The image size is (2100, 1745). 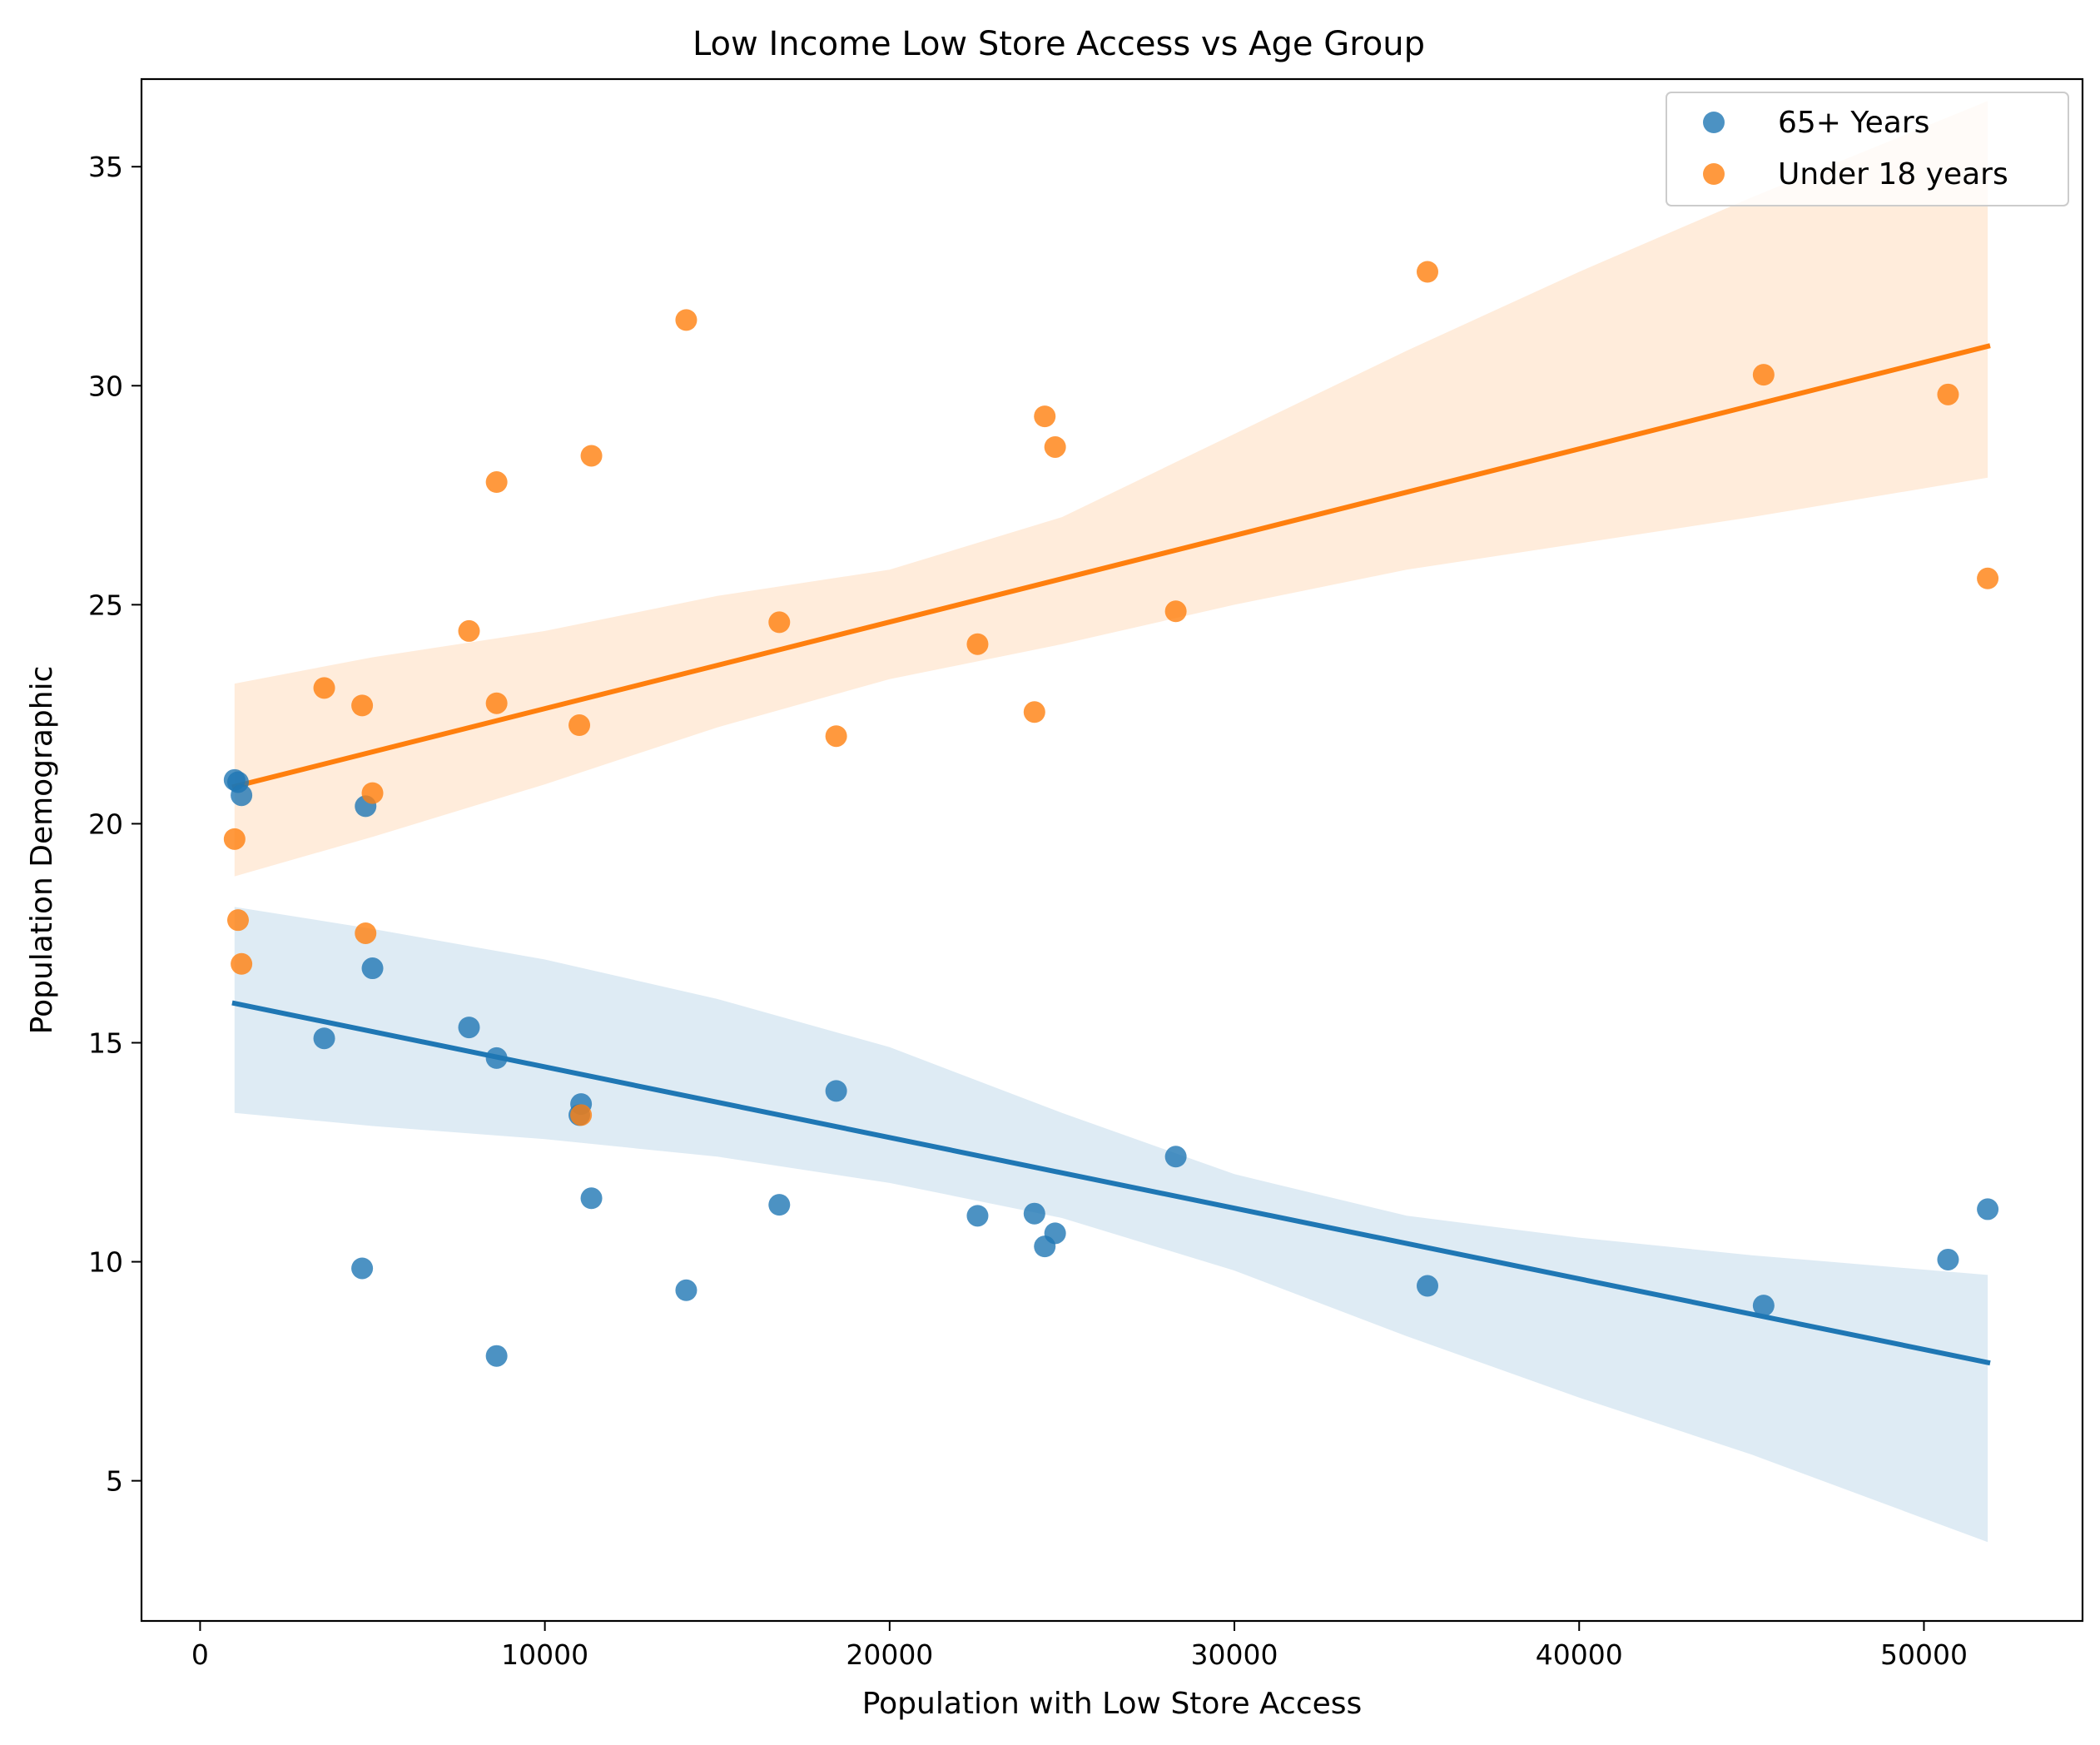 What do you see at coordinates (106, 1043) in the screenshot?
I see `y-tick-label: 15` at bounding box center [106, 1043].